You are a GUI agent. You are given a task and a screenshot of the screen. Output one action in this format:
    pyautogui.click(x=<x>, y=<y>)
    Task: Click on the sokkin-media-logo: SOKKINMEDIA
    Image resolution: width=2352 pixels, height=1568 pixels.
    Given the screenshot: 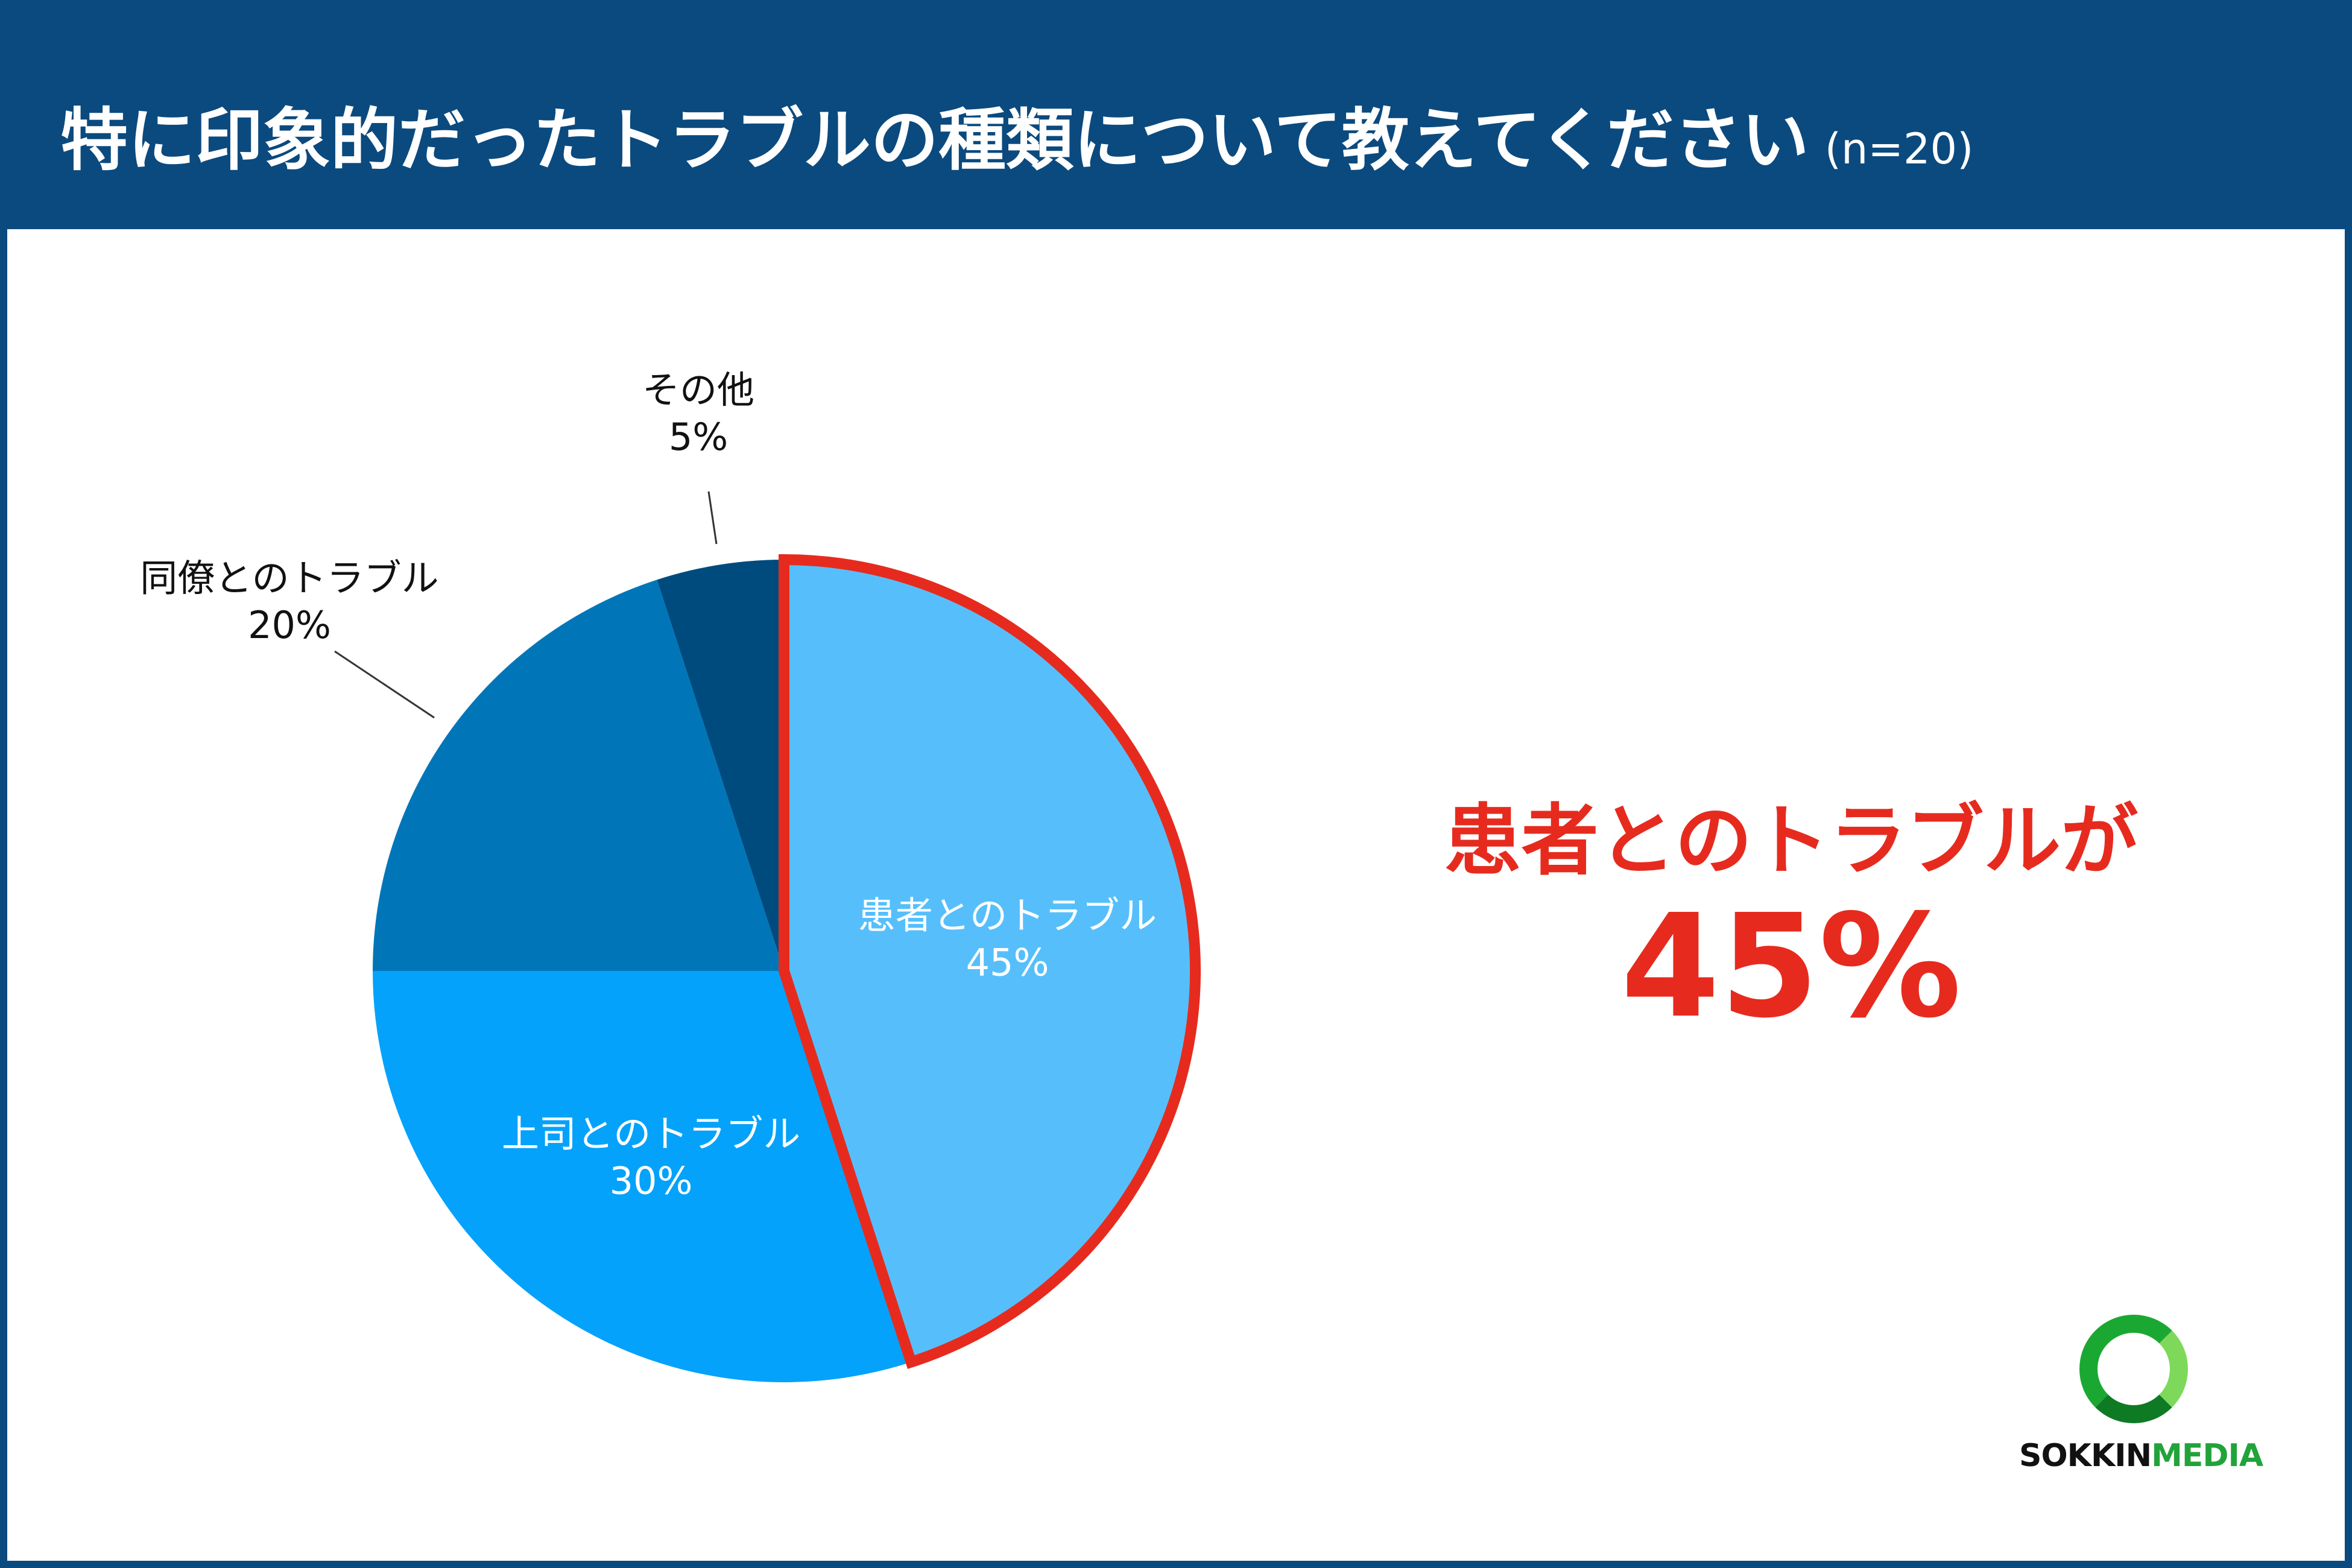 What is the action you would take?
    pyautogui.click(x=2141, y=1402)
    